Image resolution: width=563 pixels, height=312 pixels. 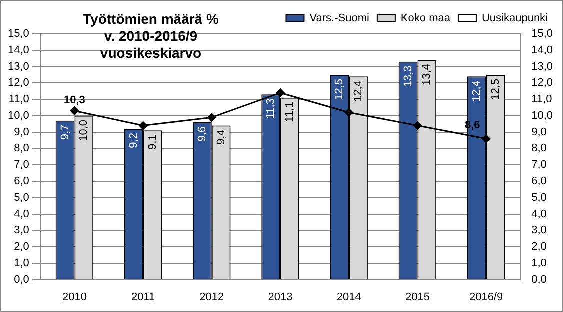 I want to click on data-label: 10,0, so click(x=84, y=131).